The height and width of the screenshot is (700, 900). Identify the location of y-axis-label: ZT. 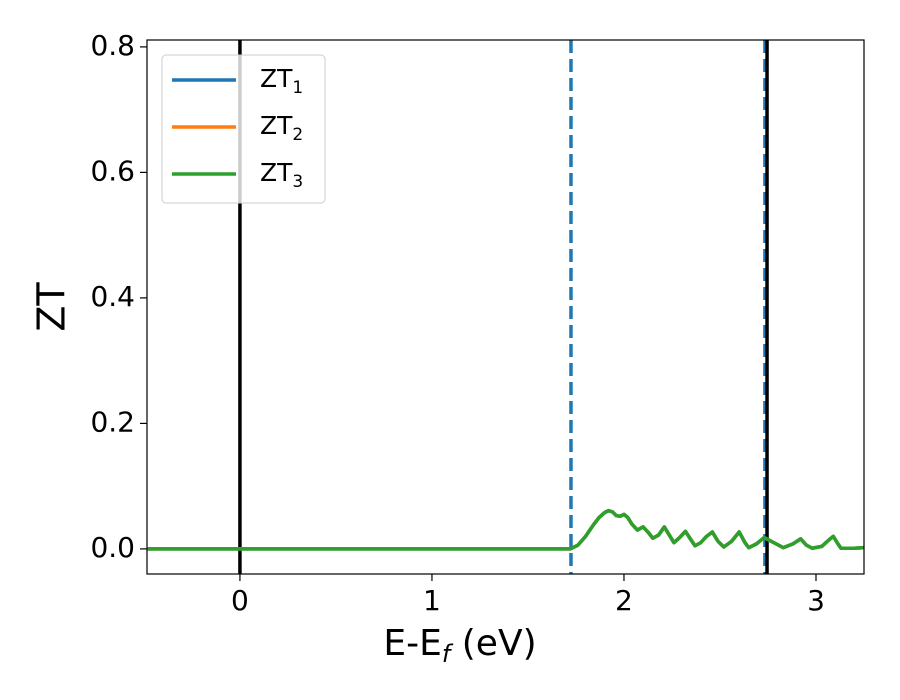
(52, 307).